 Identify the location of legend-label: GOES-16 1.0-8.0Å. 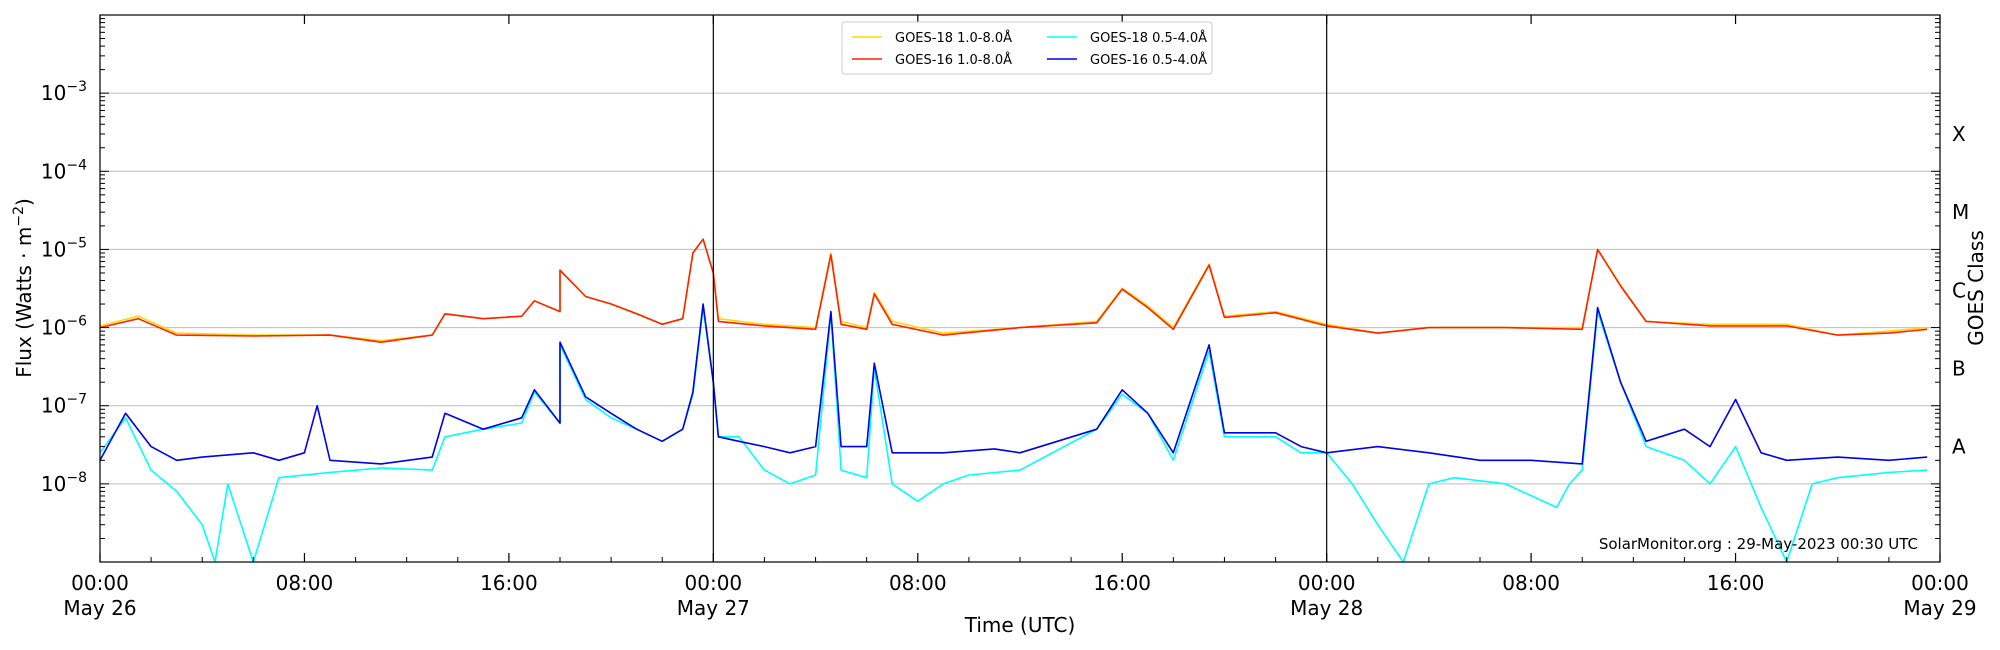
(953, 60).